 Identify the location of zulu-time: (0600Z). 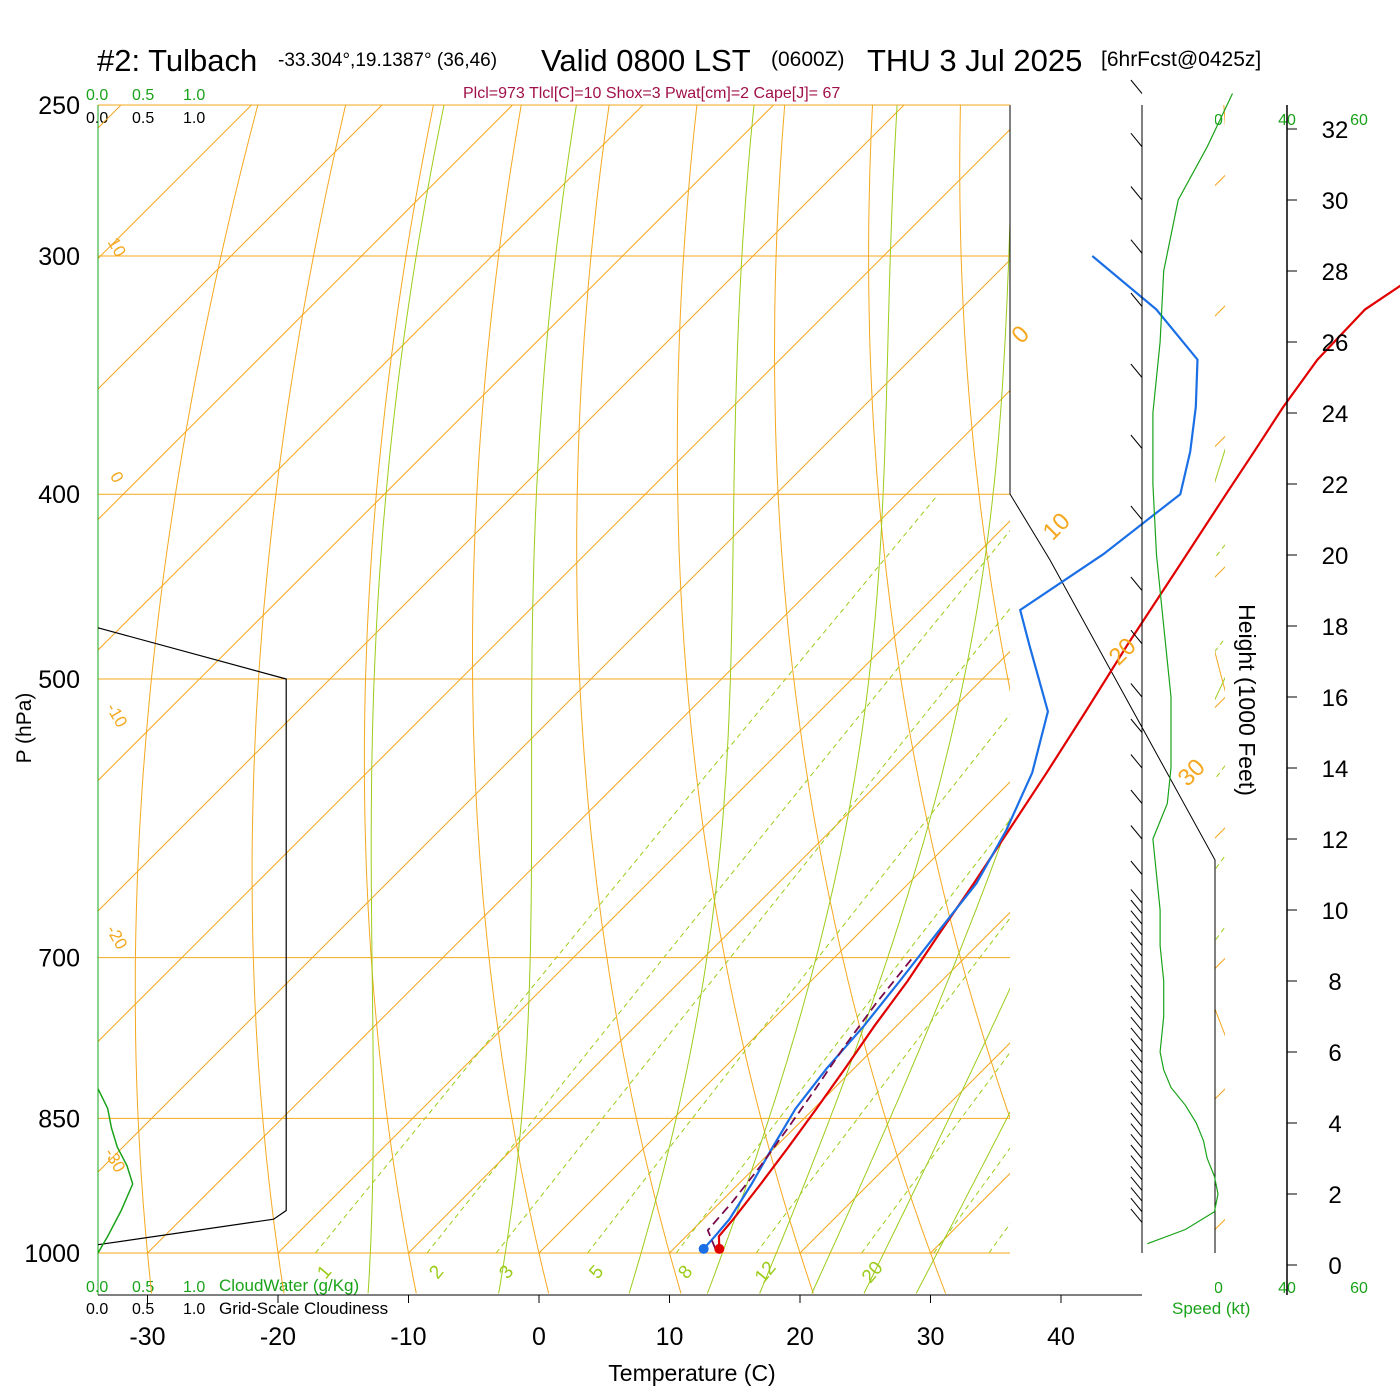
(808, 59).